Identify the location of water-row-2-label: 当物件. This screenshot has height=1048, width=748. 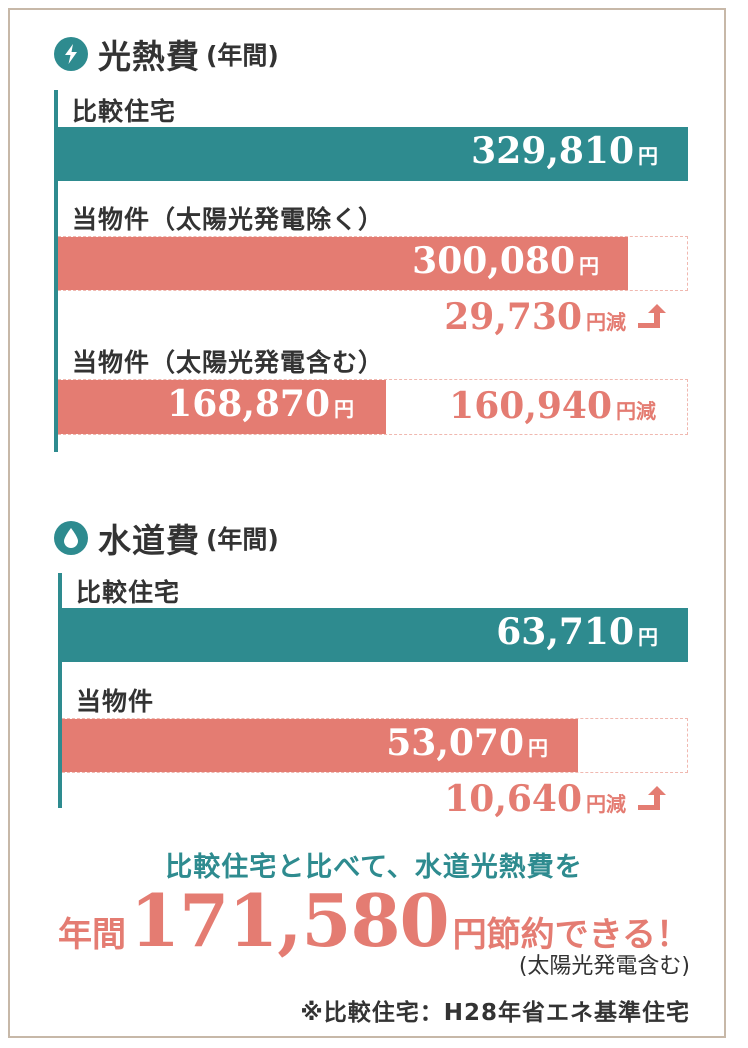
(115, 701).